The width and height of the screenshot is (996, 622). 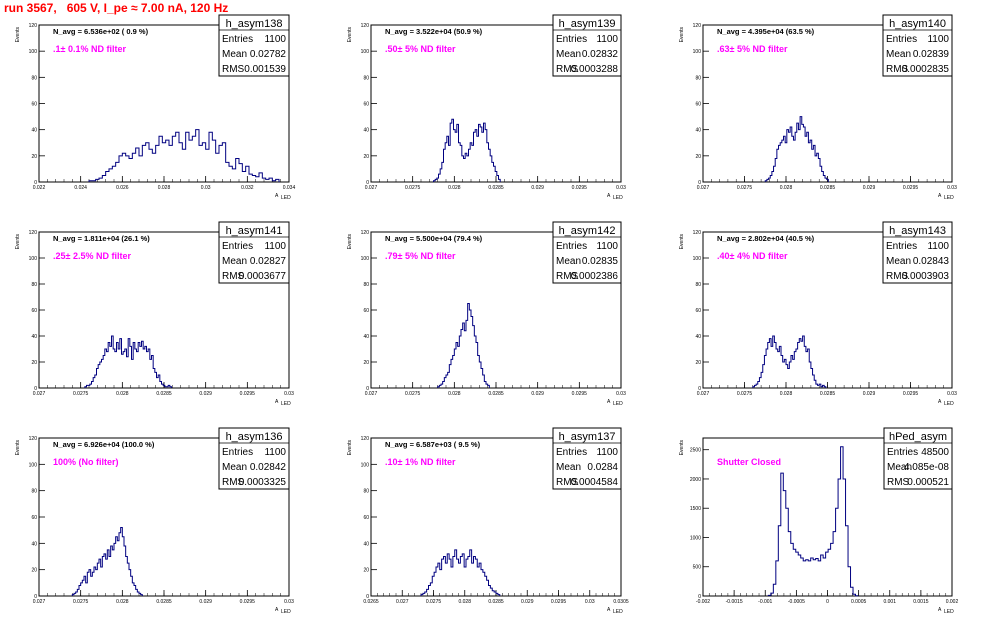 I want to click on y-tick-label: 1500, so click(x=695, y=509).